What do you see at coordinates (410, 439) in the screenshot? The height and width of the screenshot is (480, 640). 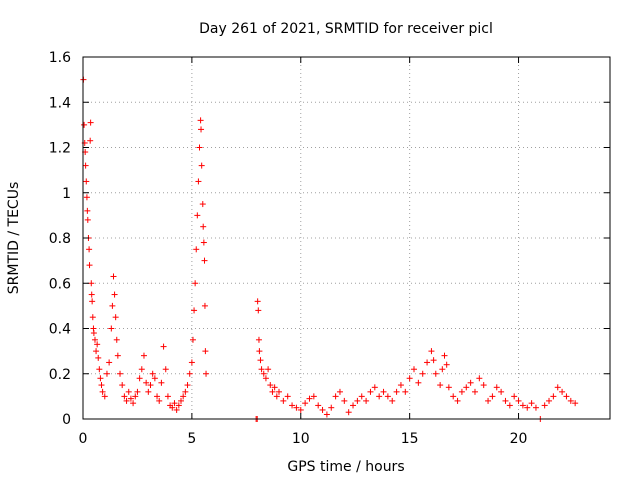 I see `x-tick-label: 15` at bounding box center [410, 439].